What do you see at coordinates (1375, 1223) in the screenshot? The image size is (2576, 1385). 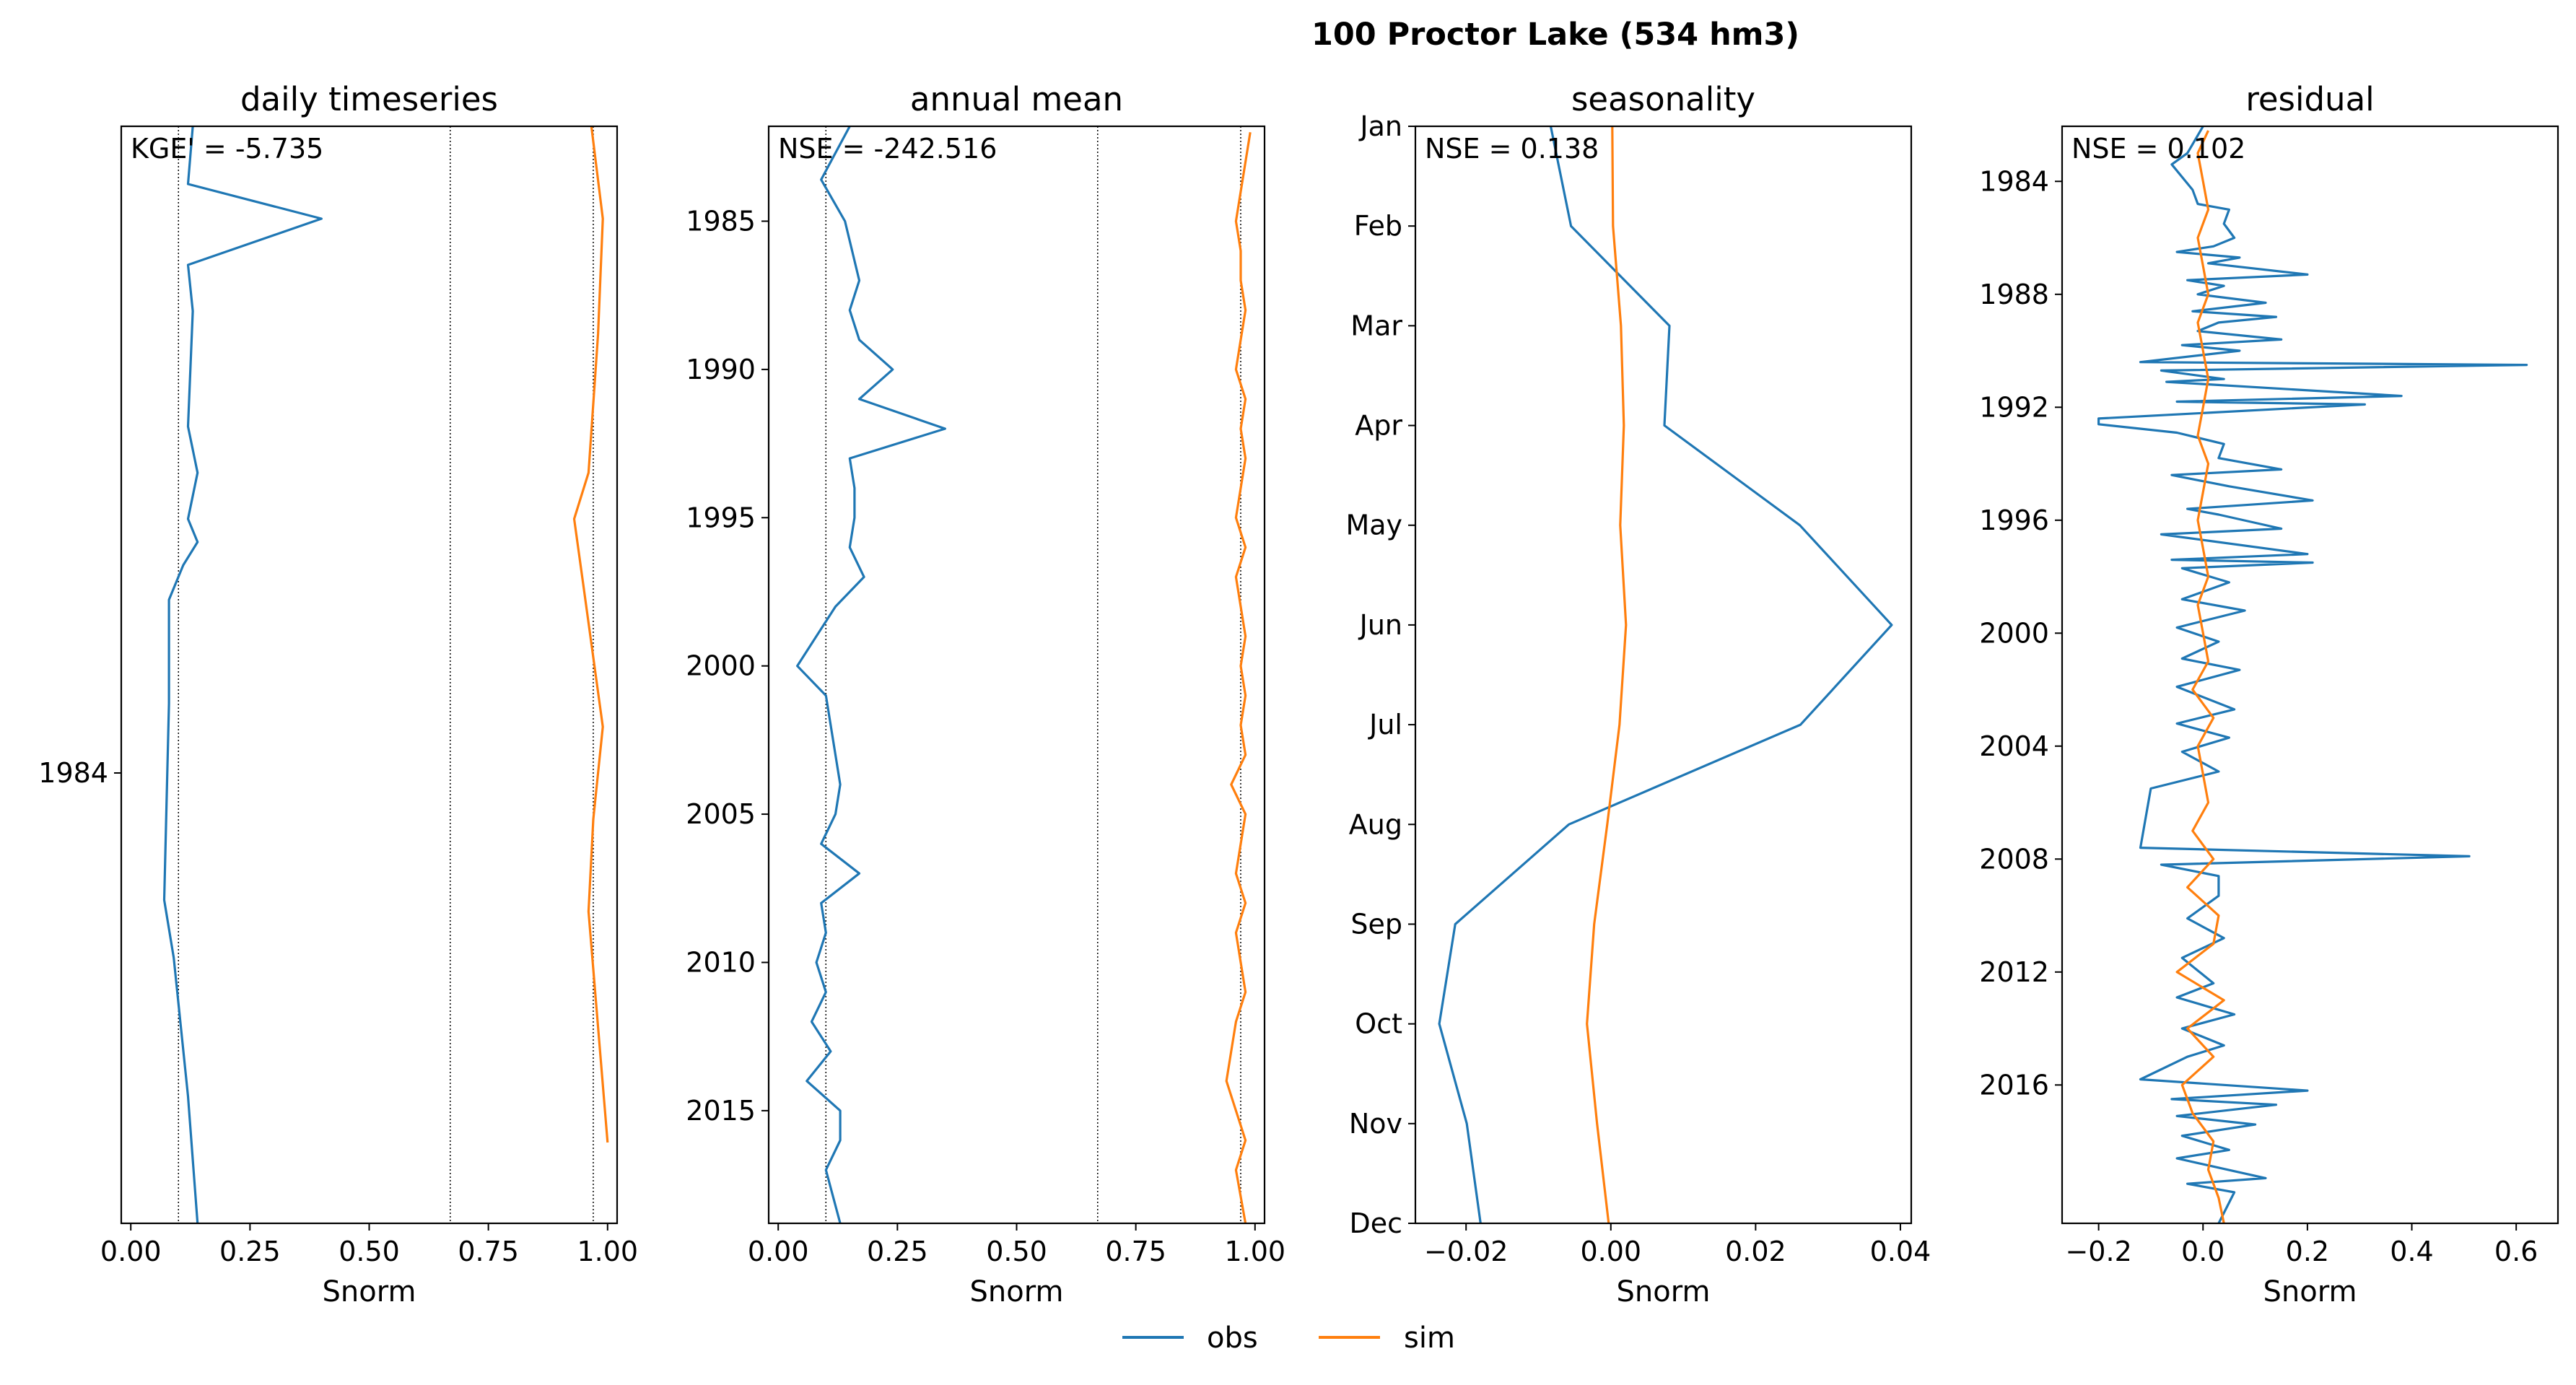 I see `y-tick-label: Dec` at bounding box center [1375, 1223].